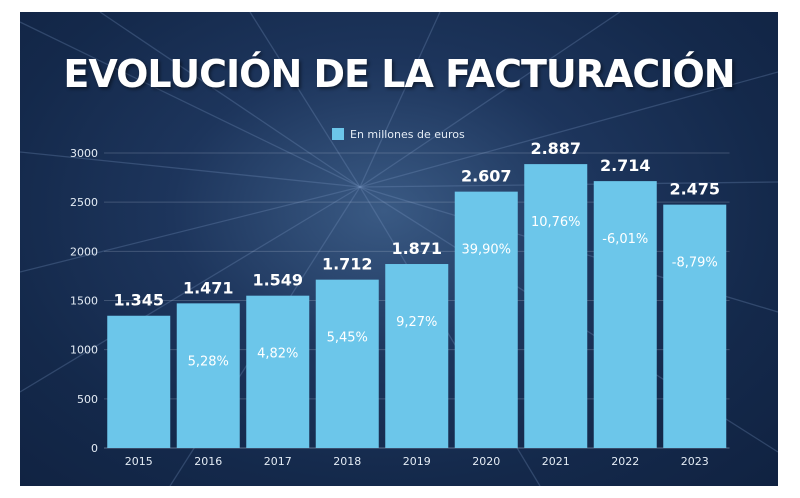  I want to click on pct-label: 39,90%, so click(486, 250).